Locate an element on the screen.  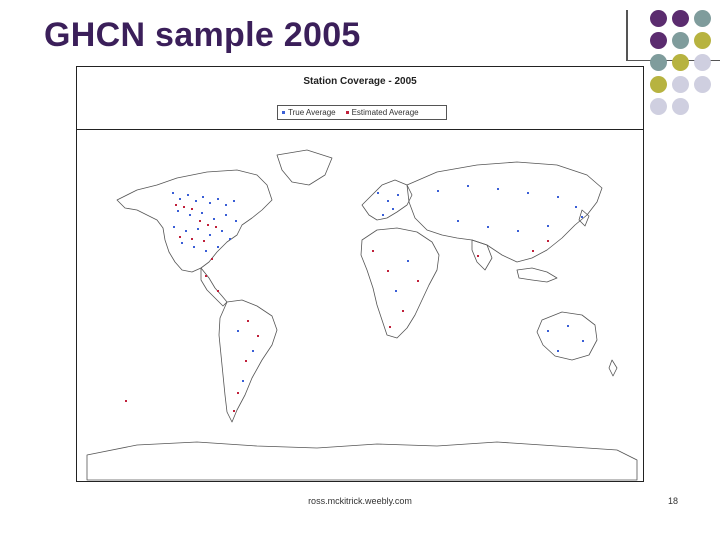
landmass-central-america is located at coordinates (214, 287).